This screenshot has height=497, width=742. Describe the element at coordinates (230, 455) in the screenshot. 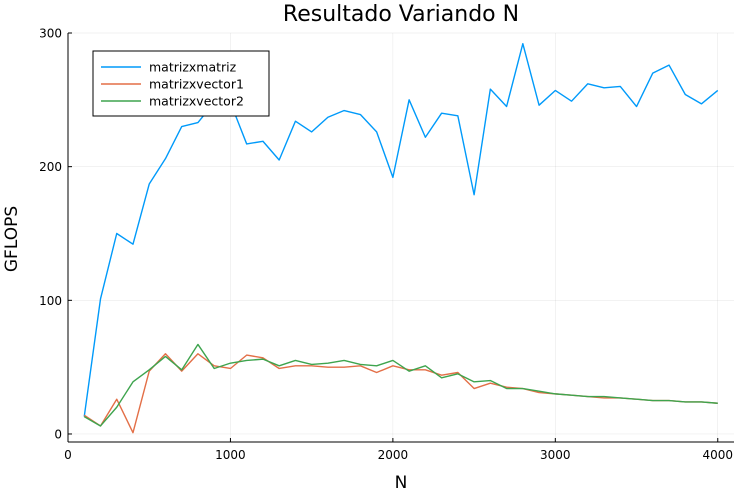

I see `x-tick-label-1: 1000` at that location.